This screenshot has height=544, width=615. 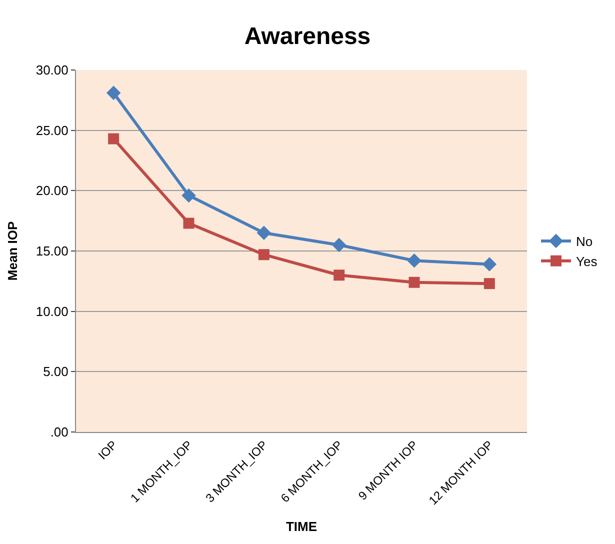 What do you see at coordinates (55, 372) in the screenshot?
I see `y-tick-label: 5.00` at bounding box center [55, 372].